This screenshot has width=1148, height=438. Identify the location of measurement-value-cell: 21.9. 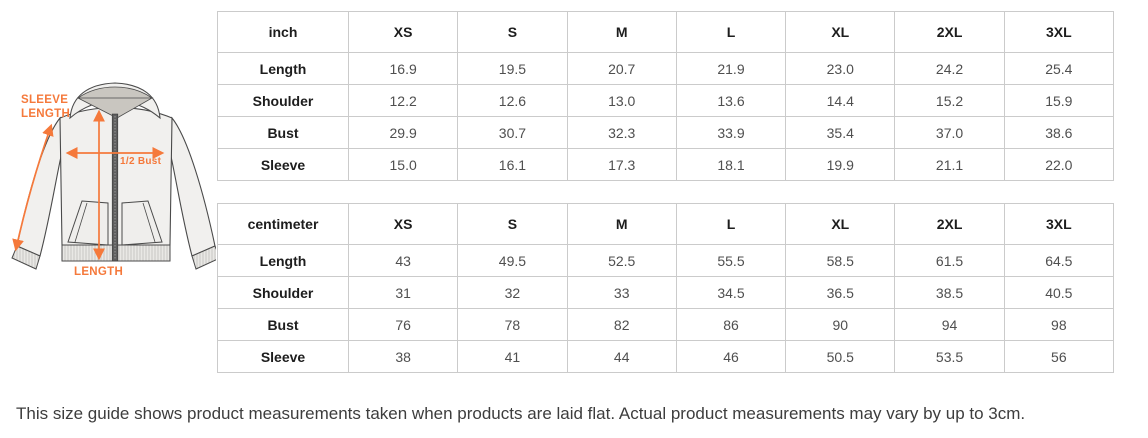
(731, 68).